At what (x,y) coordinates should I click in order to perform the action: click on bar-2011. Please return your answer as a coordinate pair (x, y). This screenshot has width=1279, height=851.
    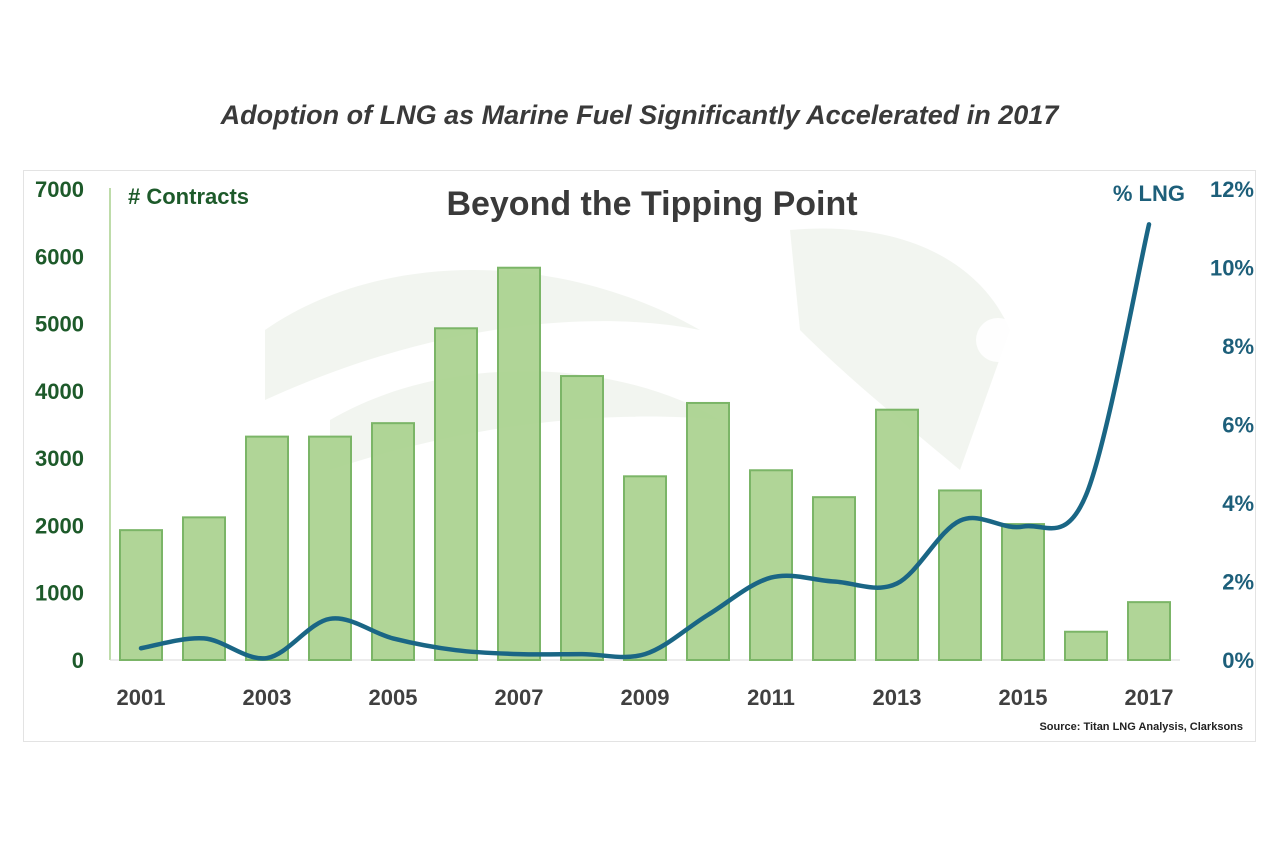
    Looking at the image, I should click on (771, 565).